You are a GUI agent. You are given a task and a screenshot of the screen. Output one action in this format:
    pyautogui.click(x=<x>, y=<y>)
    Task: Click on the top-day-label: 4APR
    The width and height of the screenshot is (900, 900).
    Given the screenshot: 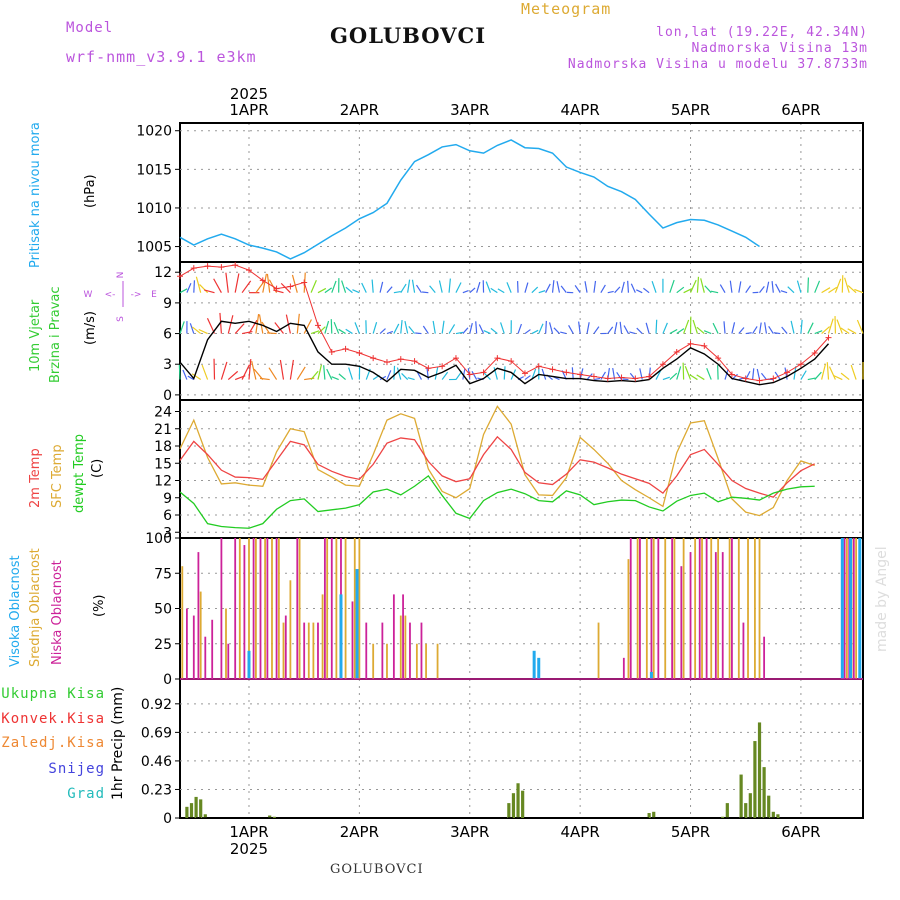 What is the action you would take?
    pyautogui.click(x=580, y=110)
    